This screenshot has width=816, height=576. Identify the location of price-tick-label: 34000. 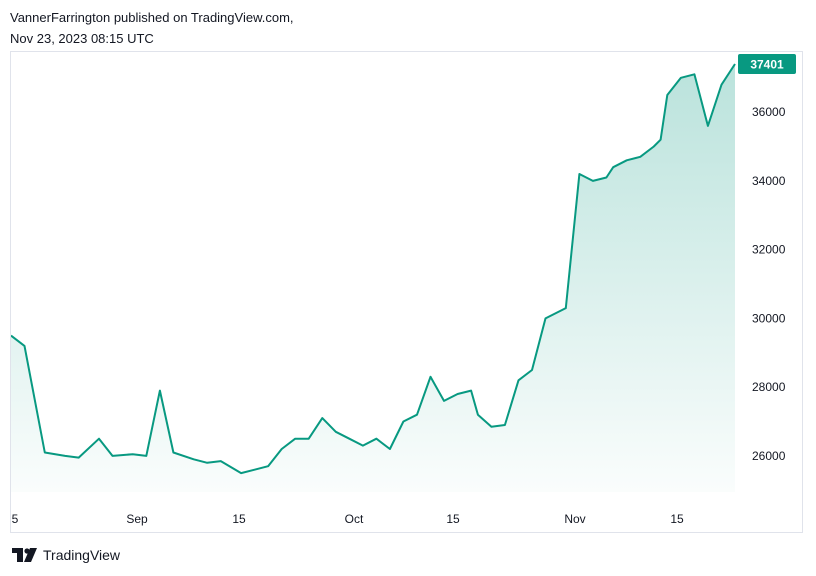
(769, 181).